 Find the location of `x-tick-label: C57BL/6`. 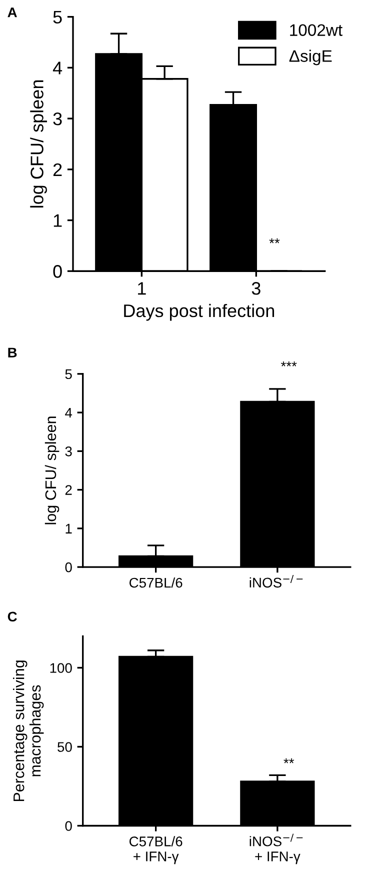

x-tick-label: C57BL/6 is located at coordinates (156, 582).